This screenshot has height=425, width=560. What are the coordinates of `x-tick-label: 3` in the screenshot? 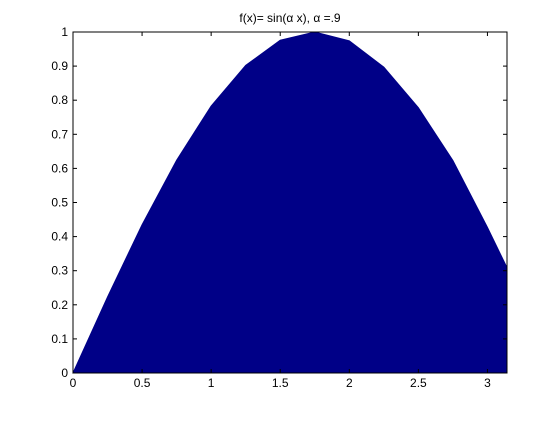 It's located at (487, 383).